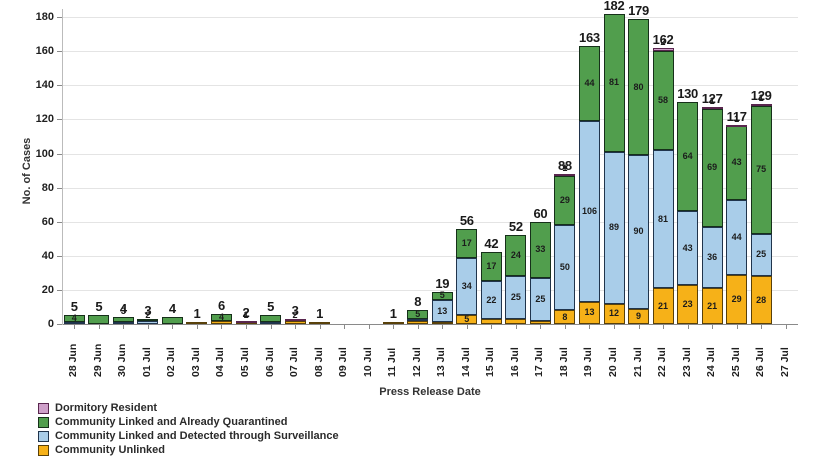  I want to click on y-tick-label: 20, so click(47, 289).